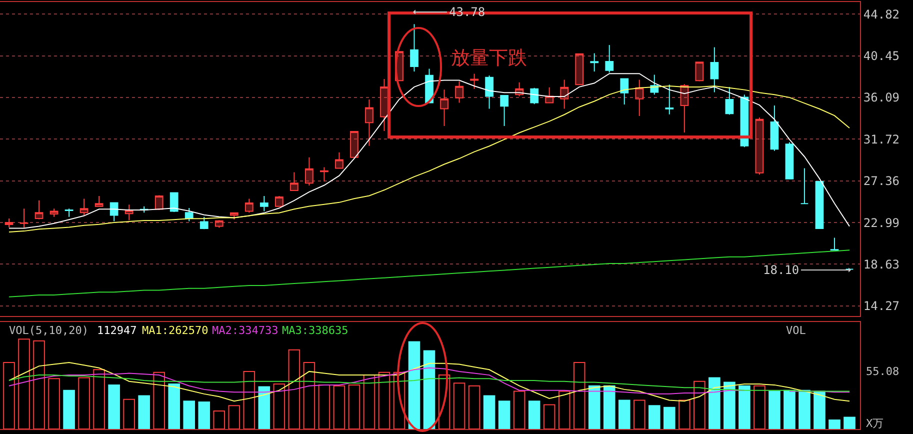  What do you see at coordinates (245, 330) in the screenshot?
I see `text: MA2:334733` at bounding box center [245, 330].